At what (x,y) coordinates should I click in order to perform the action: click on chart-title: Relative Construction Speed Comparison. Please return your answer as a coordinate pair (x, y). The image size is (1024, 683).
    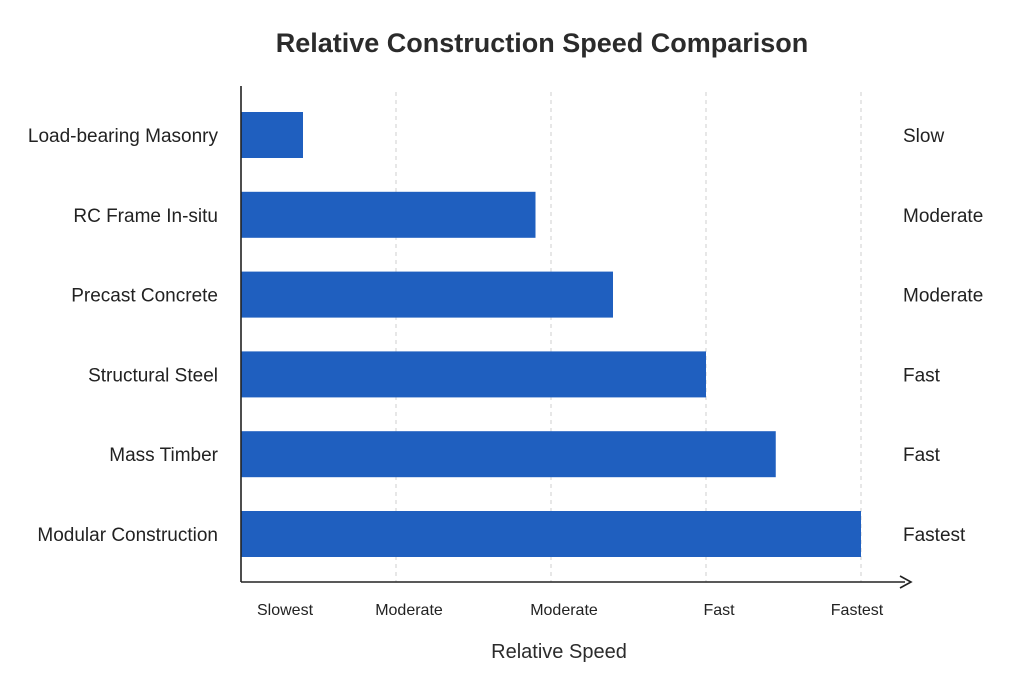
    Looking at the image, I should click on (542, 43).